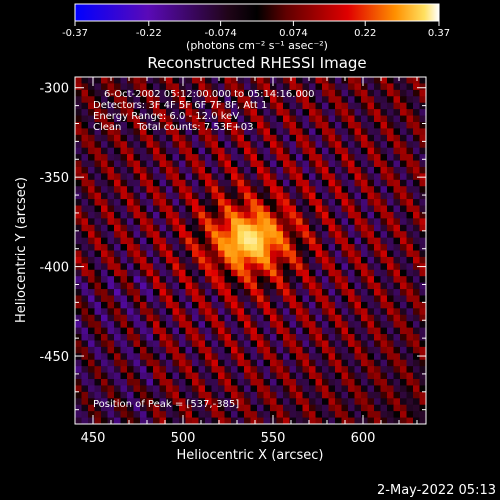  I want to click on info-energy-range: Energy Range: 6.0 - 12.0 keV, so click(166, 116).